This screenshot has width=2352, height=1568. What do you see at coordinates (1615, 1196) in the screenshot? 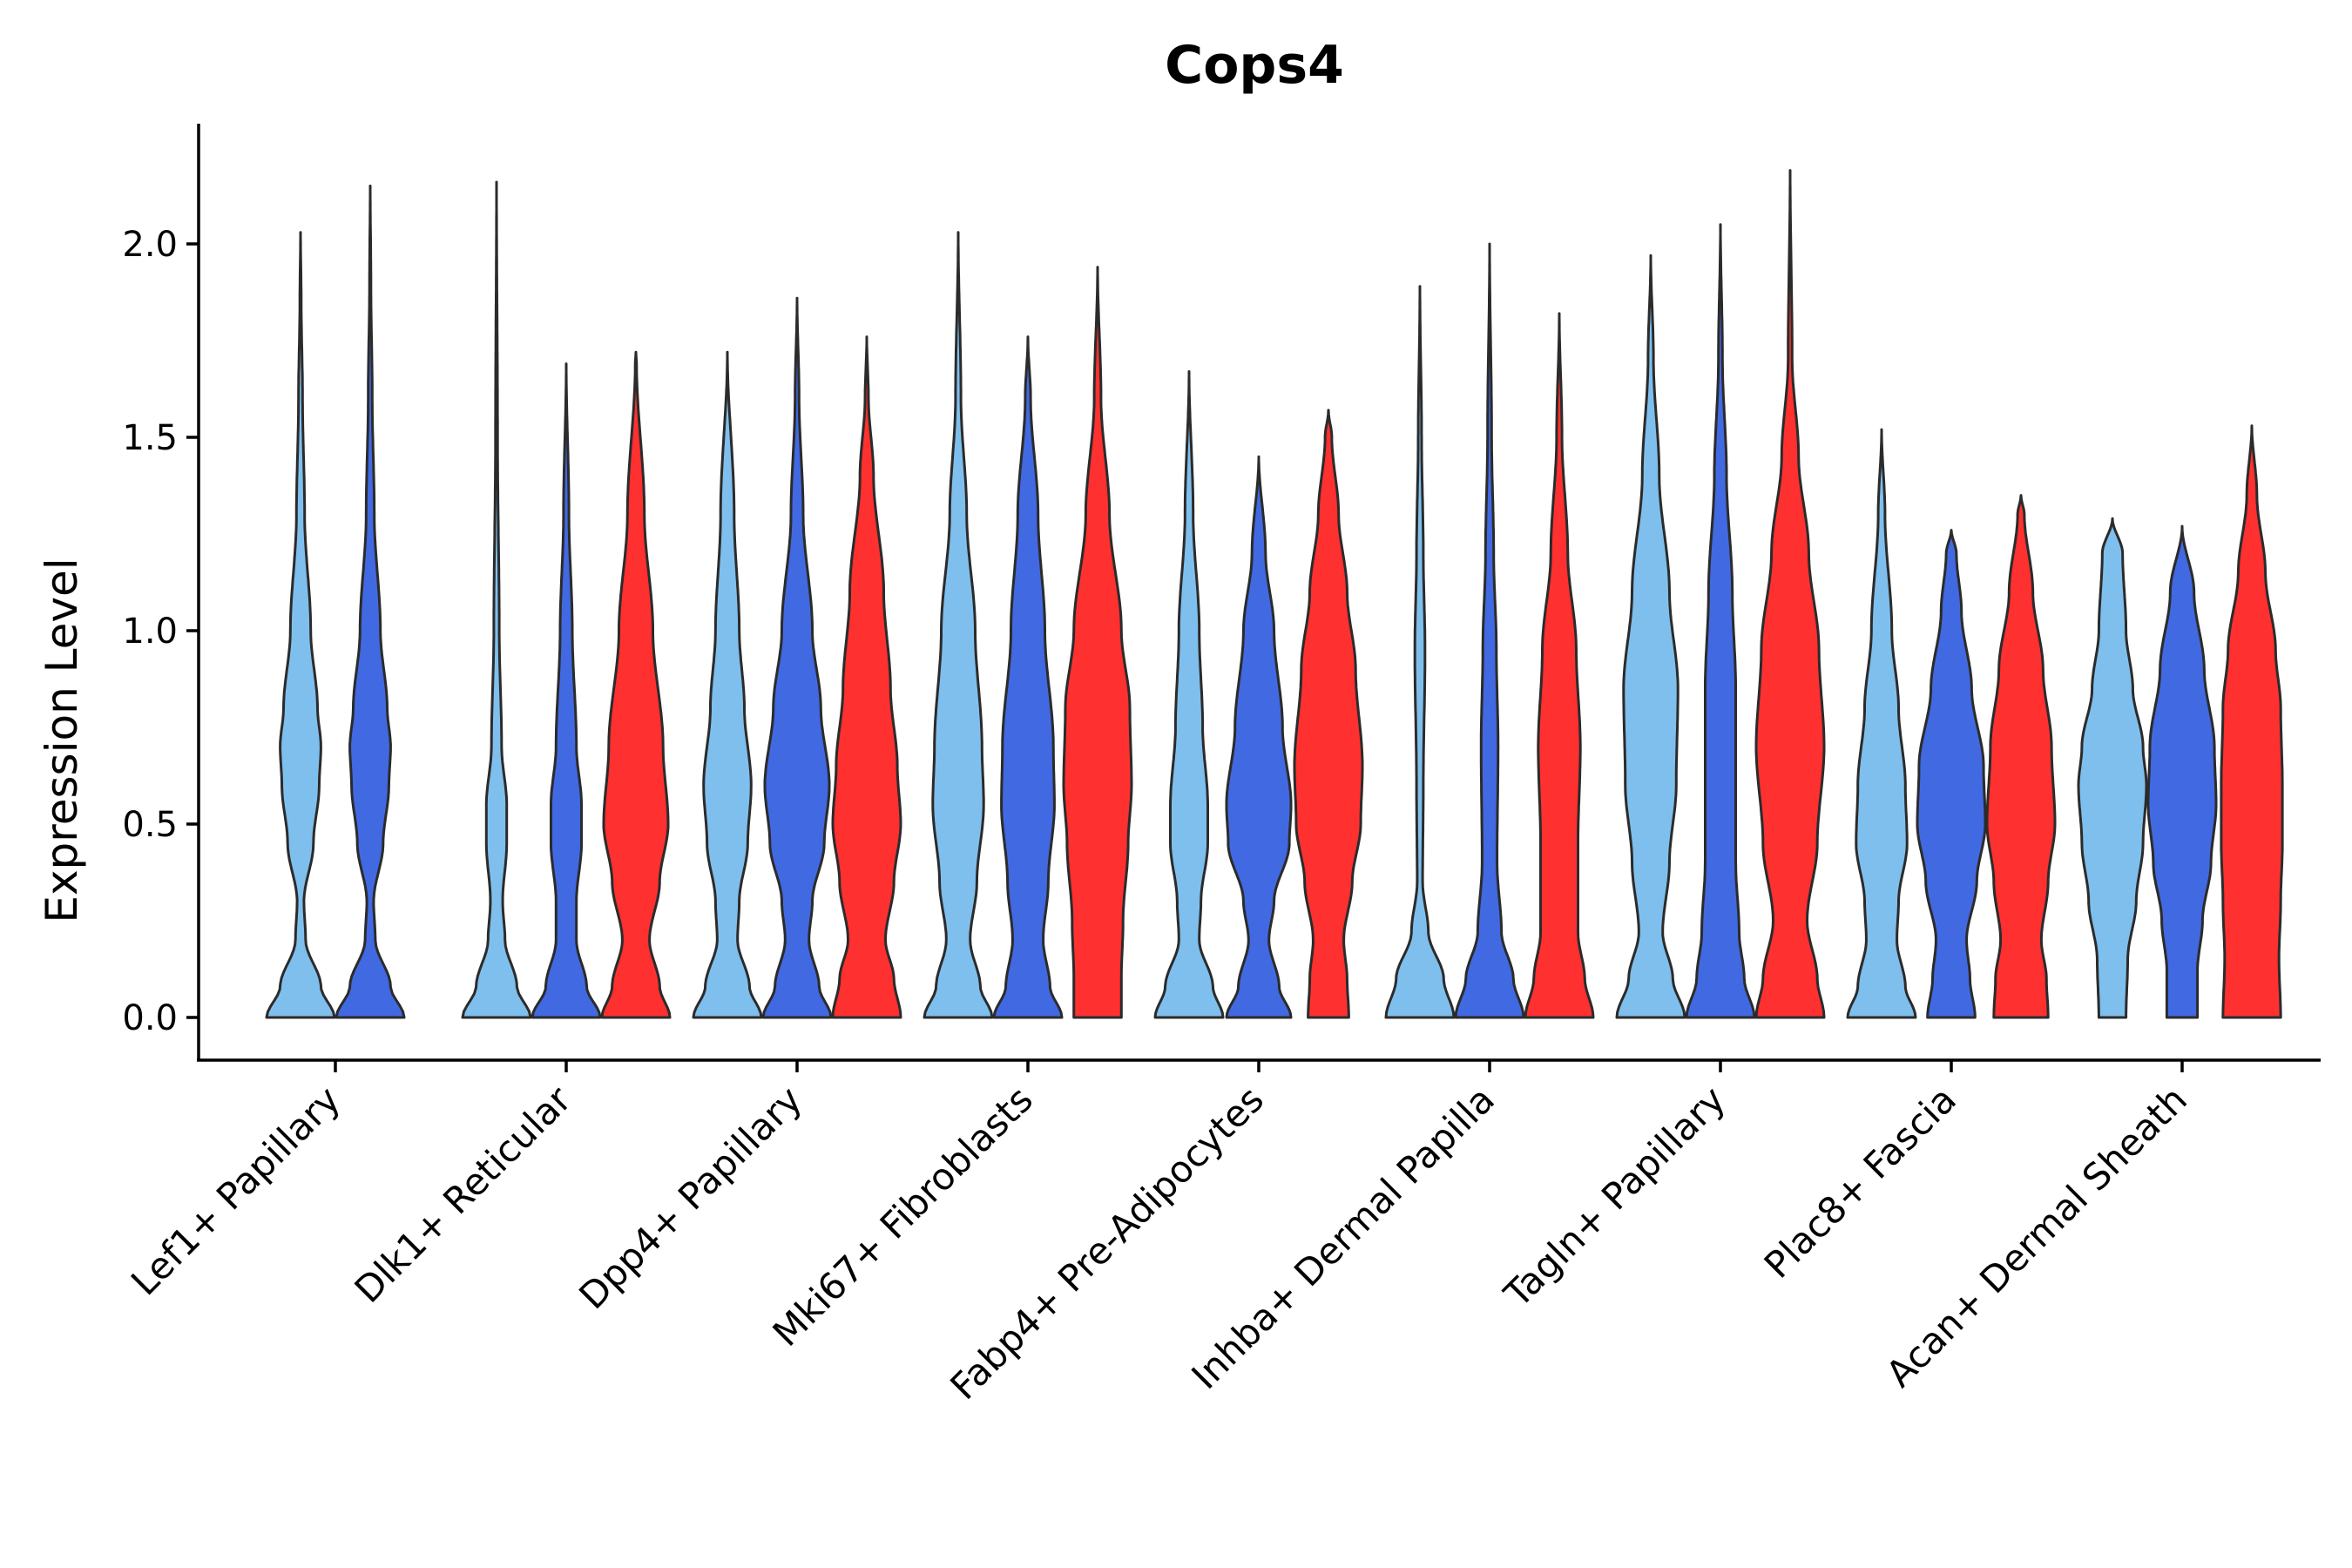
I see `x-tick-label: Tagln+ Papillary` at bounding box center [1615, 1196].